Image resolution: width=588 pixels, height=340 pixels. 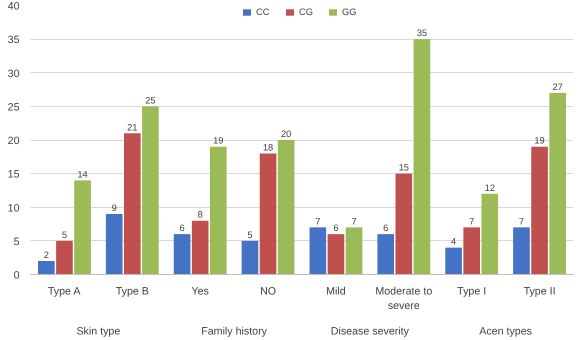 What do you see at coordinates (422, 33) in the screenshot?
I see `data-label: 35` at bounding box center [422, 33].